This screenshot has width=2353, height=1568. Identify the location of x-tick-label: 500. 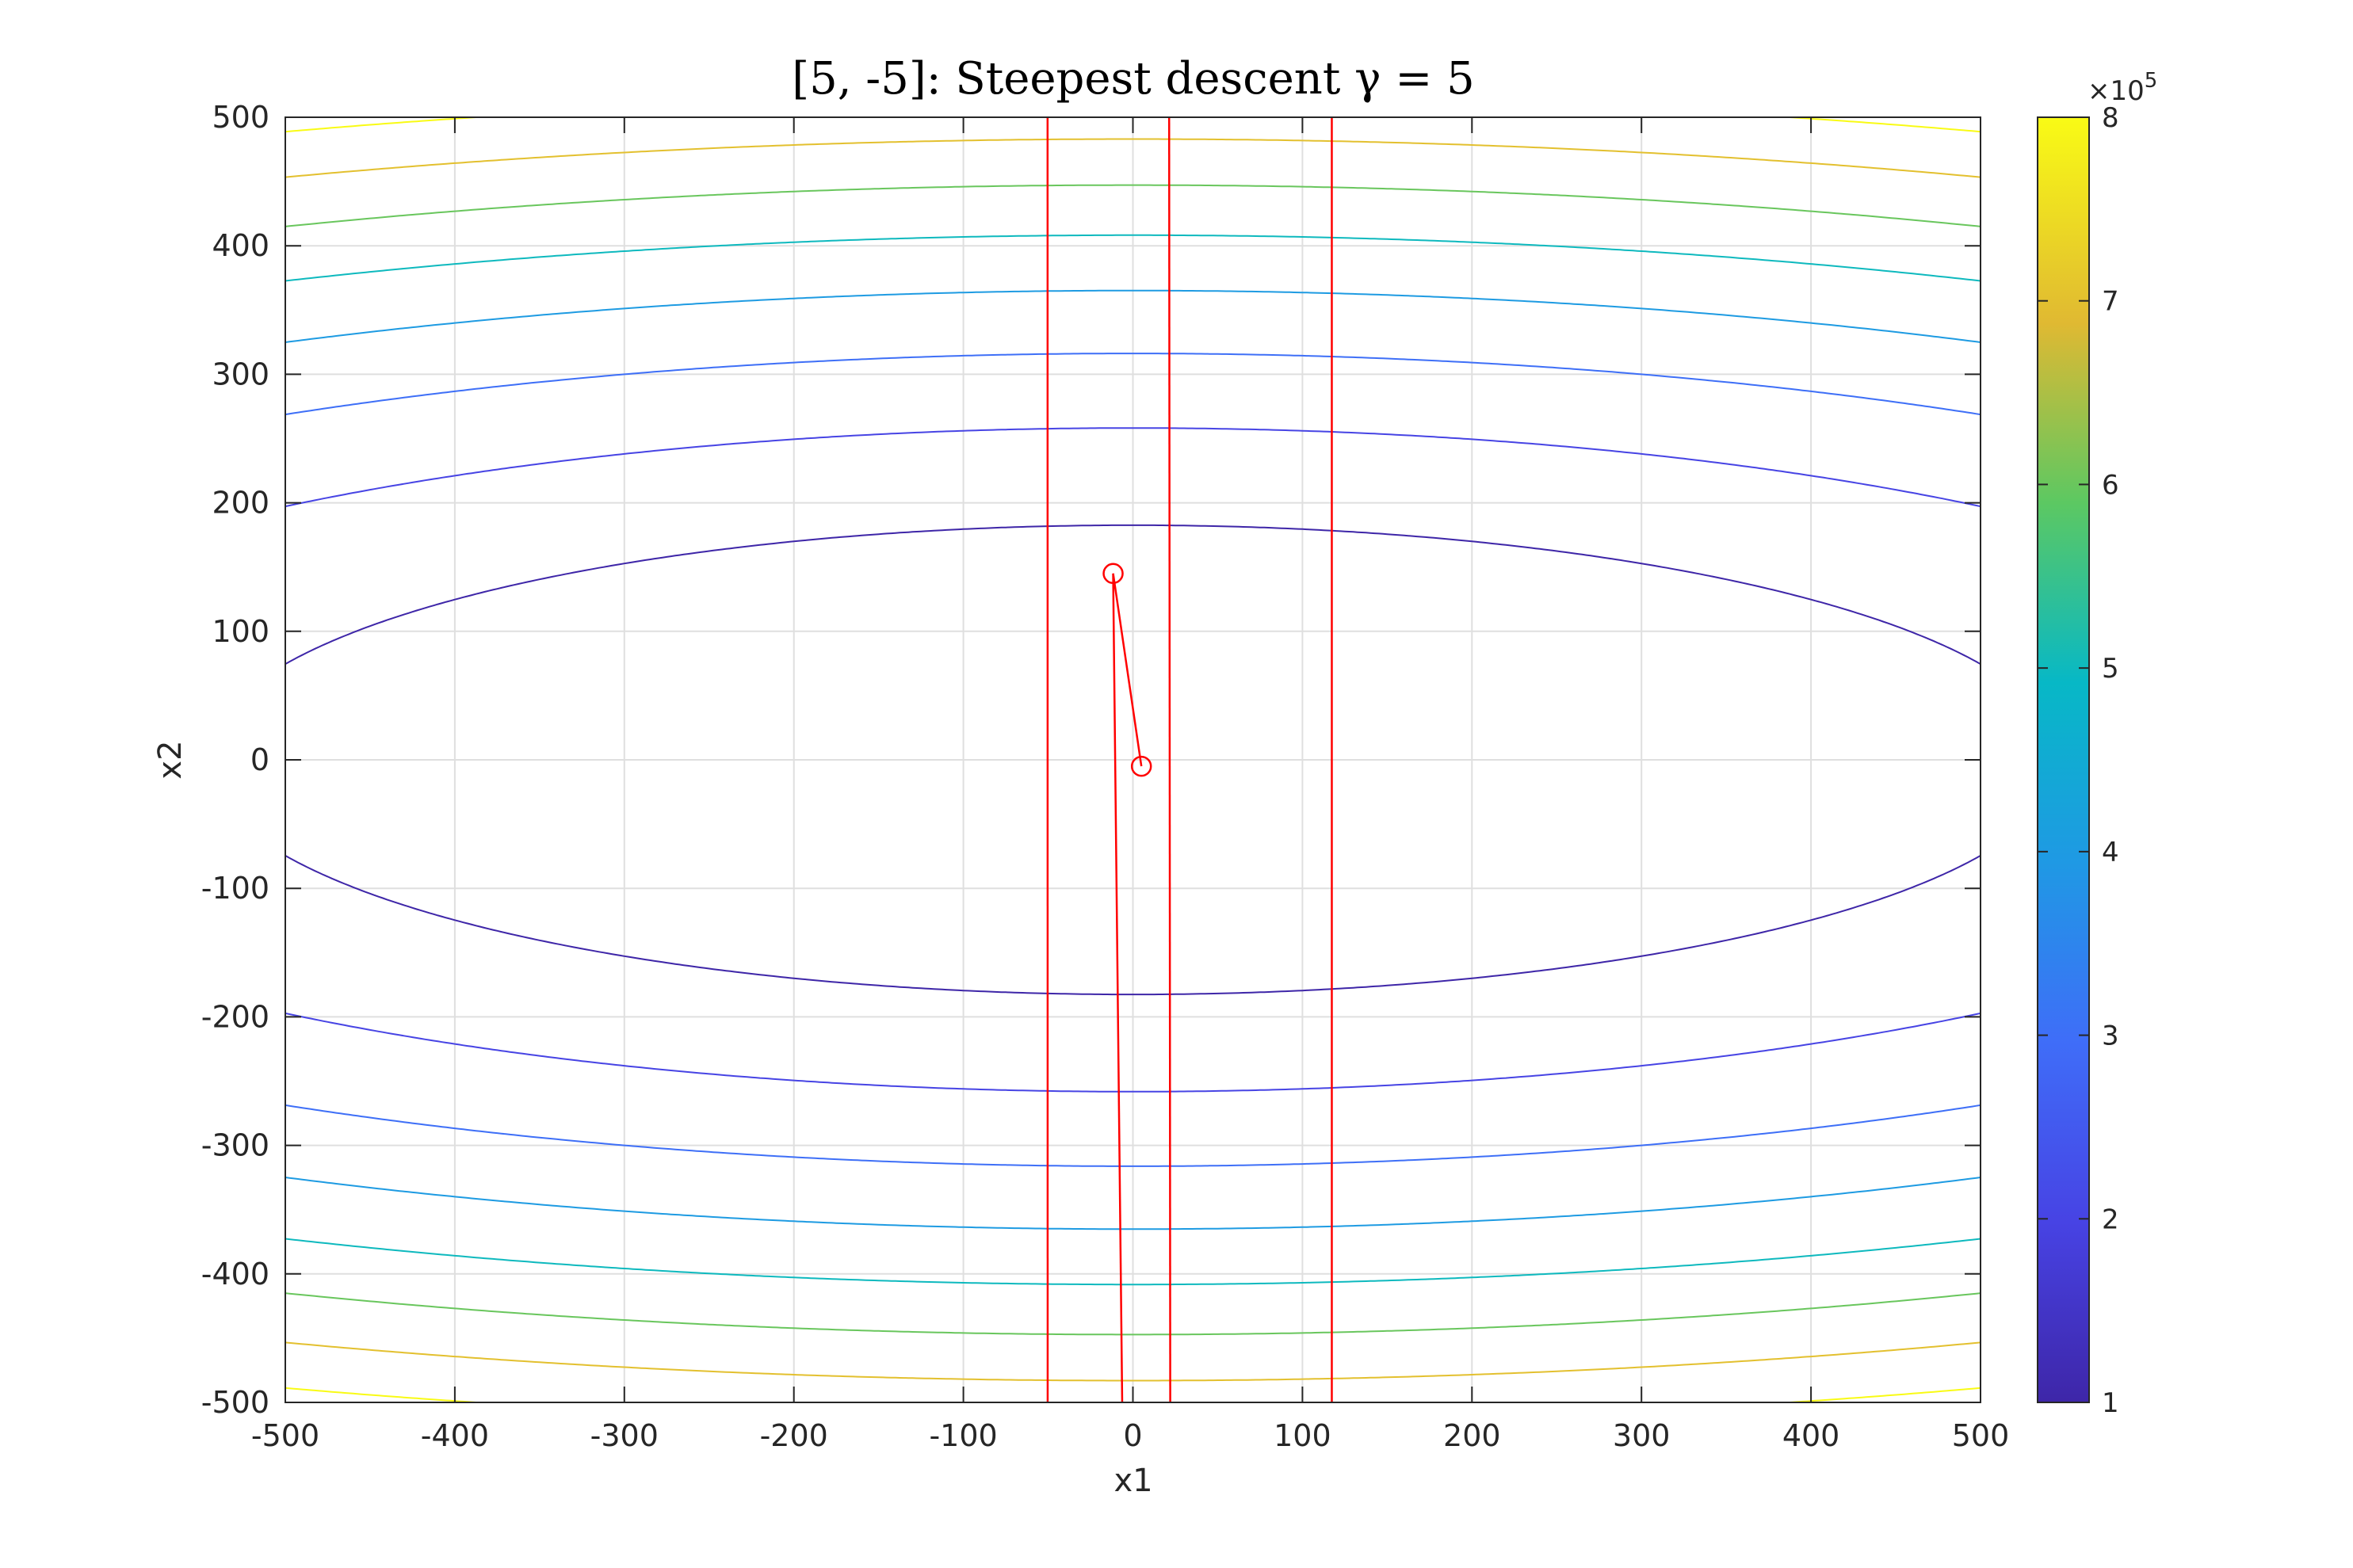
(1981, 1435).